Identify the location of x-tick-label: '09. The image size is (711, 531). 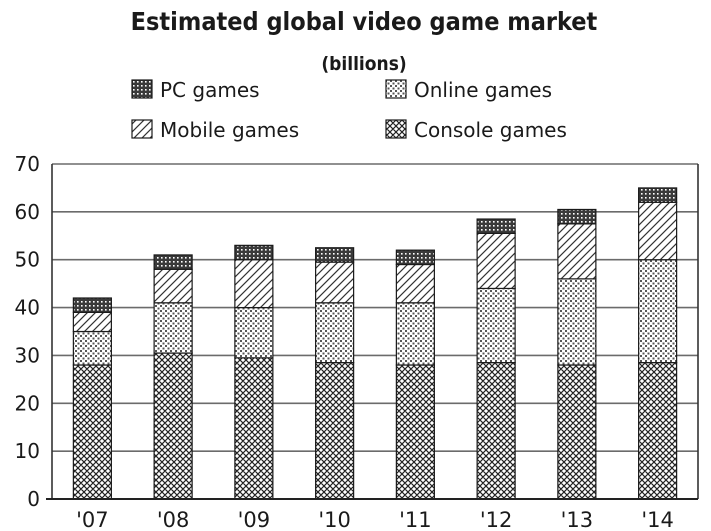
(254, 519).